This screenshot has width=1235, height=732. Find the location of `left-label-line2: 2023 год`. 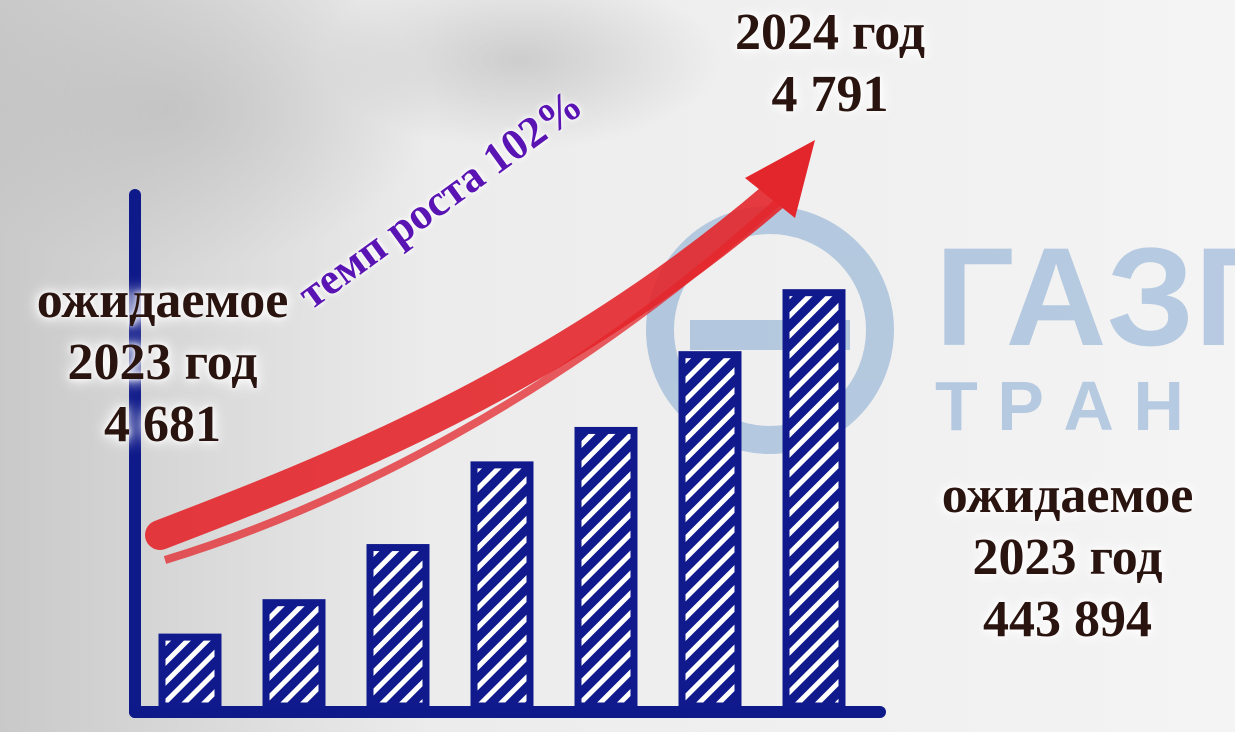

left-label-line2: 2023 год is located at coordinates (162, 362).